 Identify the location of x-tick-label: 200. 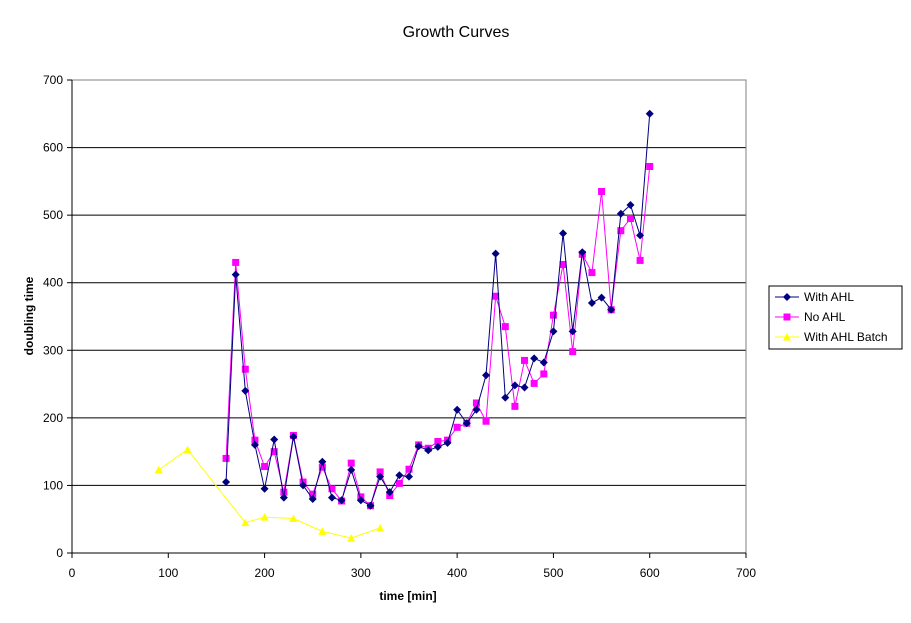
(265, 573).